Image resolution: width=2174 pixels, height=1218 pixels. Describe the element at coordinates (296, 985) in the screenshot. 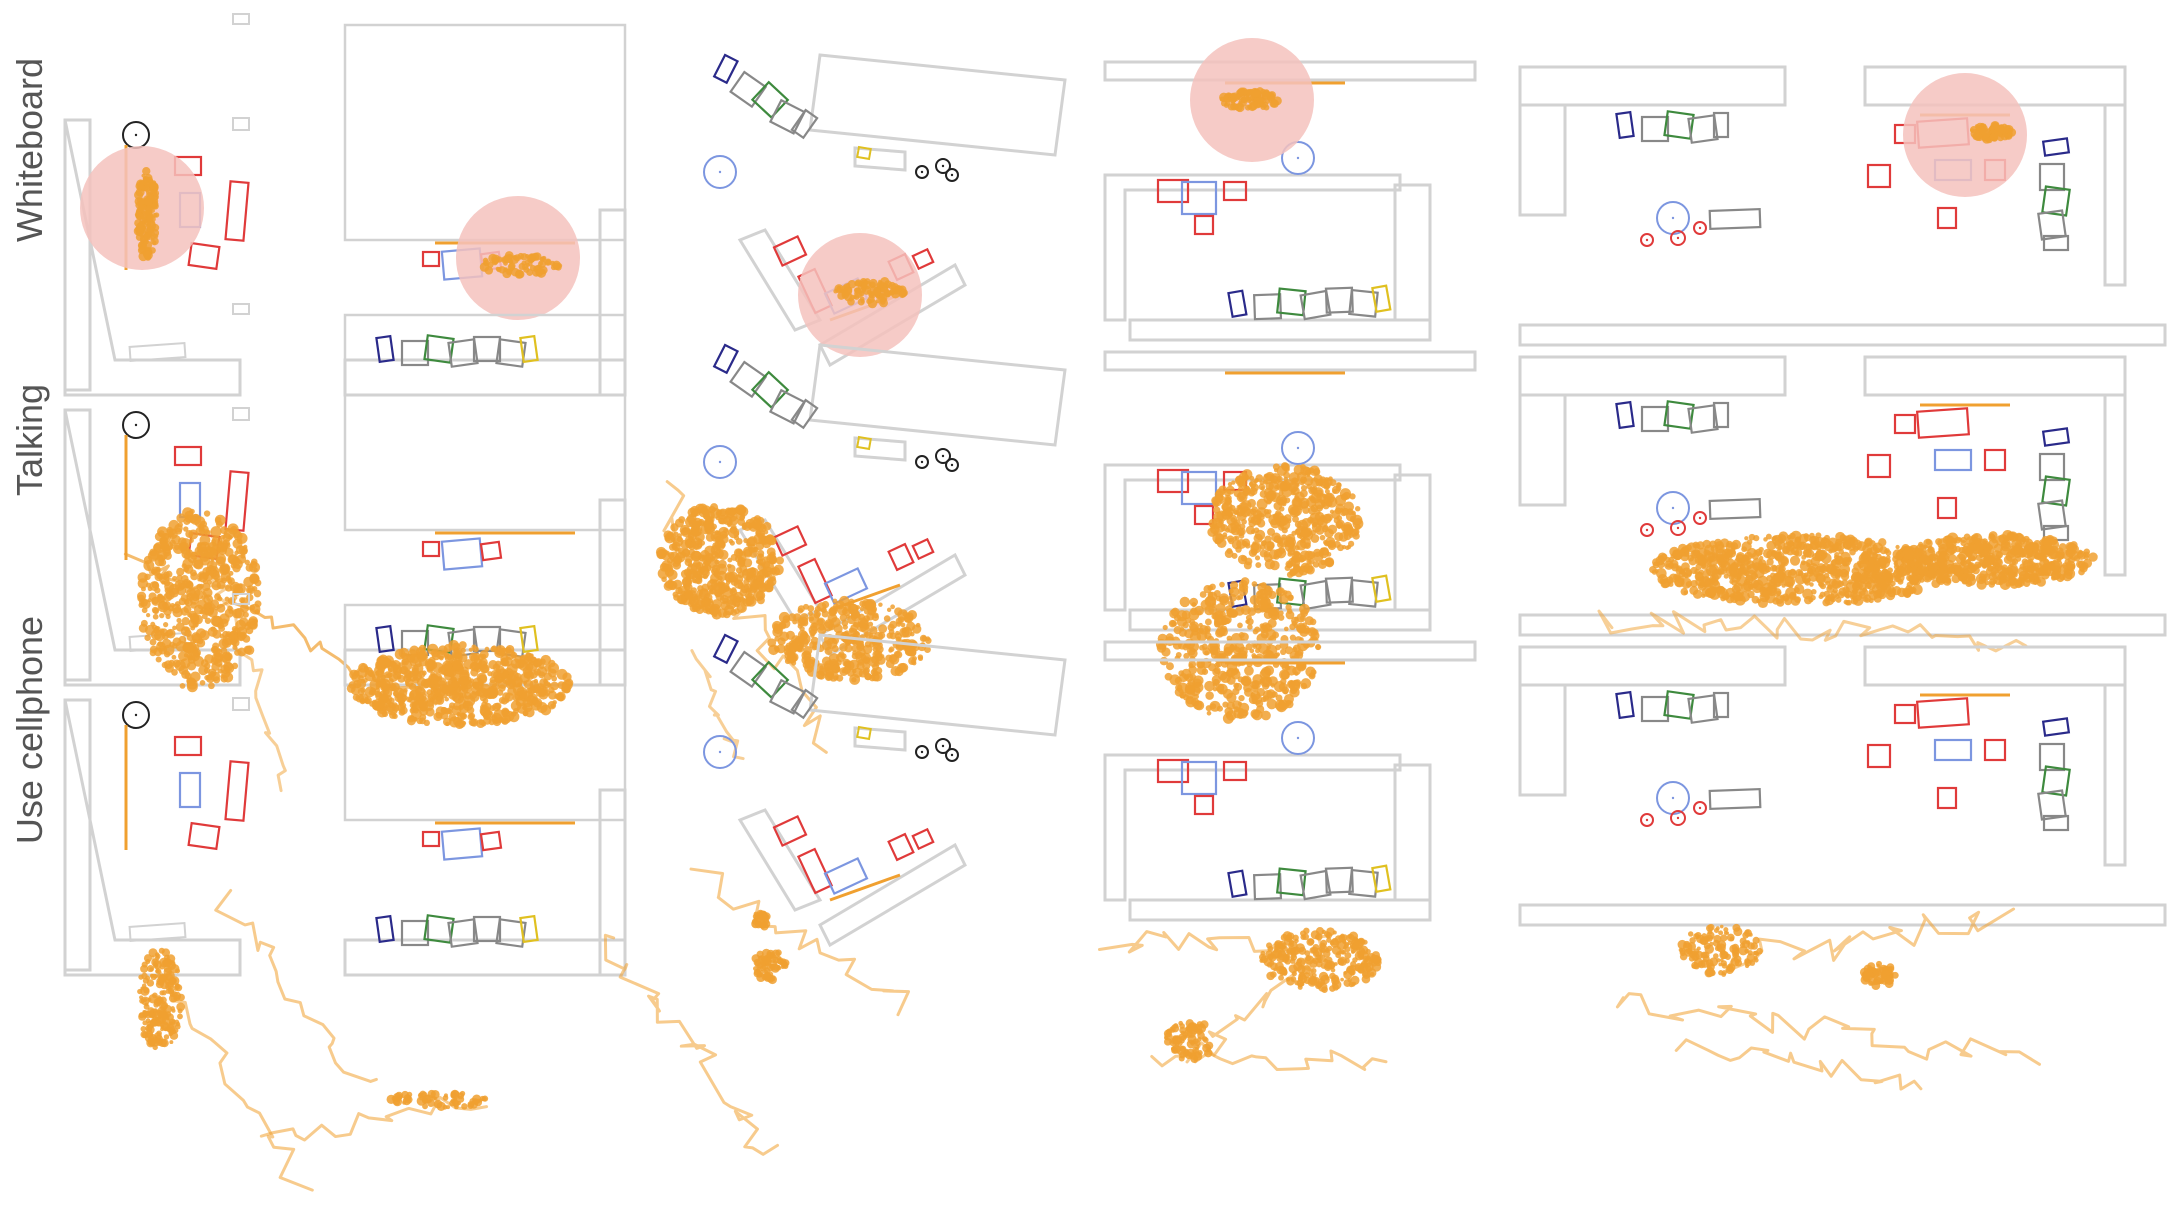

I see `trajectory-trail` at that location.